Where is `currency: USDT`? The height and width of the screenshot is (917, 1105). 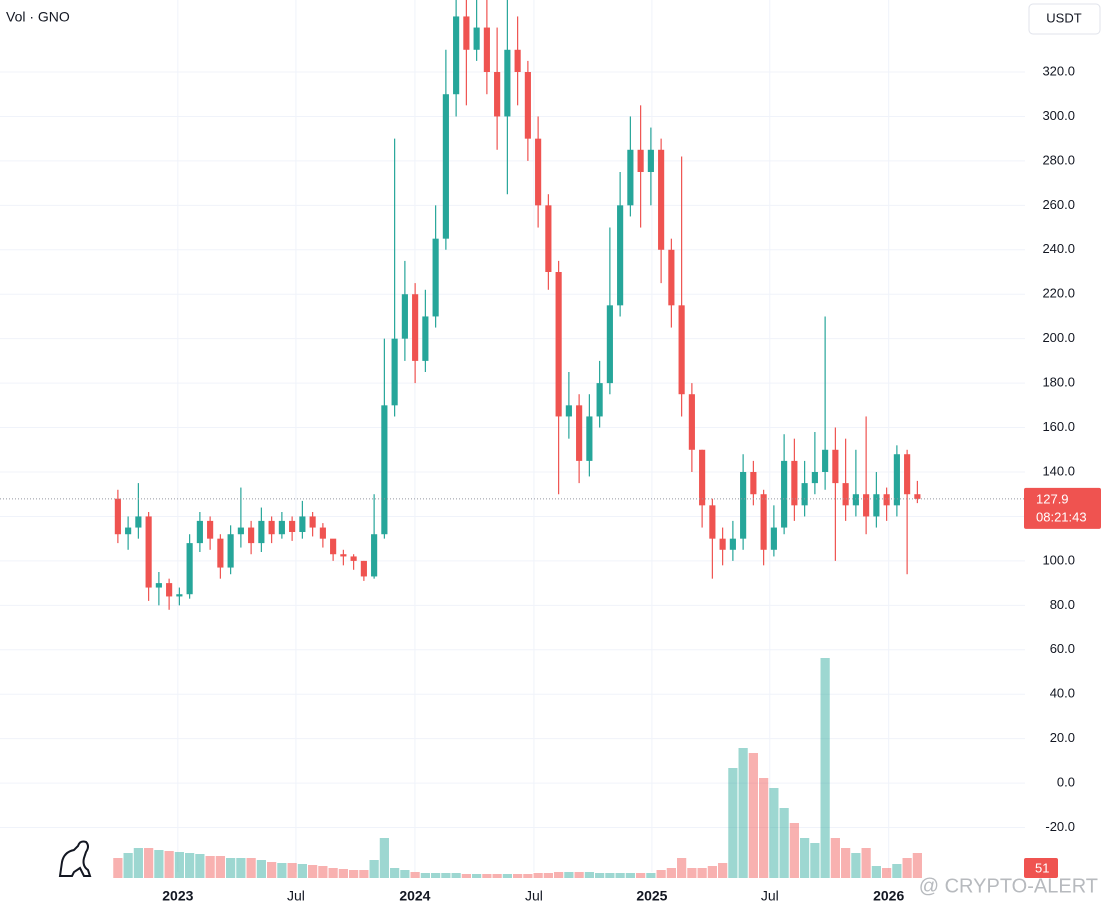 currency: USDT is located at coordinates (1063, 17).